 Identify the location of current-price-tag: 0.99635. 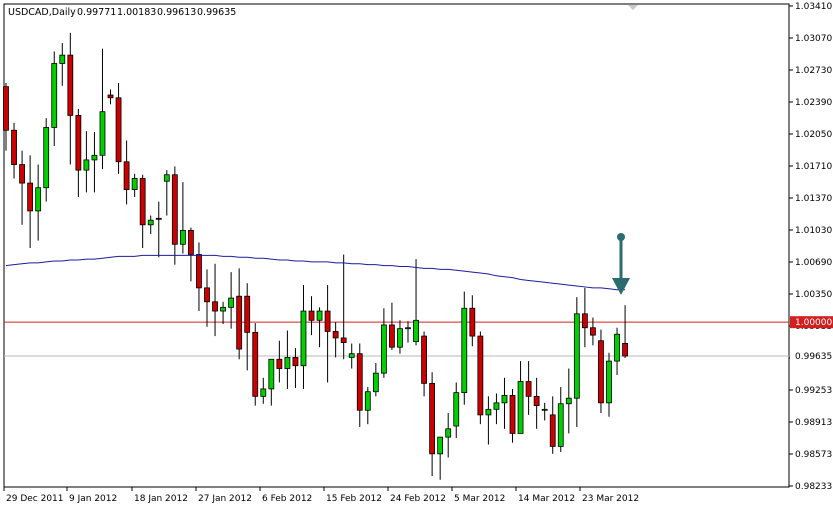
(811, 356).